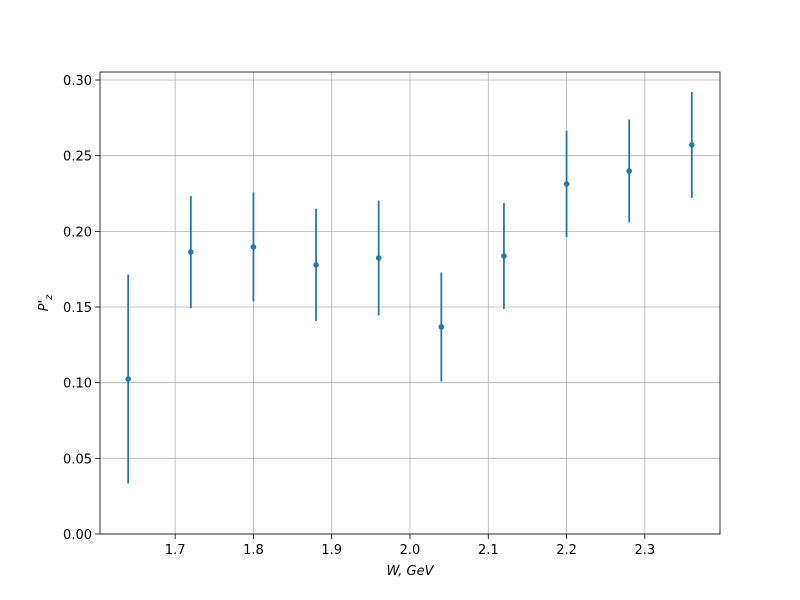 Image resolution: width=800 pixels, height=600 pixels. Describe the element at coordinates (49, 297) in the screenshot. I see `y-axis-label-sub: z` at that location.